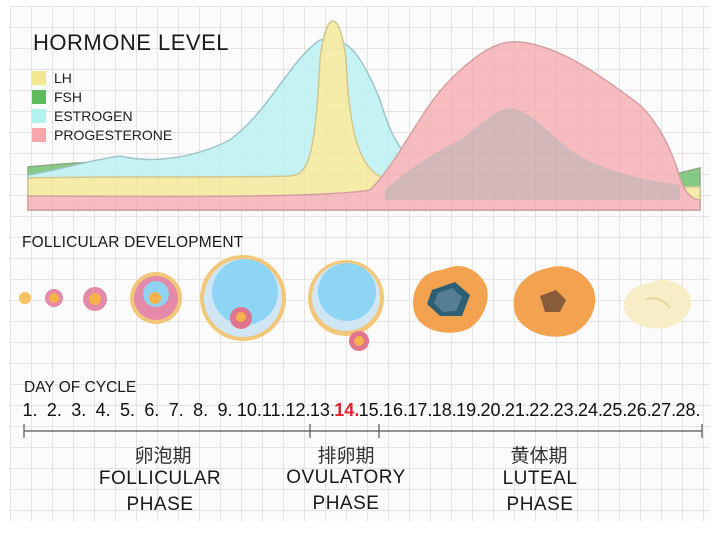 Image resolution: width=716 pixels, height=533 pixels. I want to click on lh-swatch, so click(39, 78).